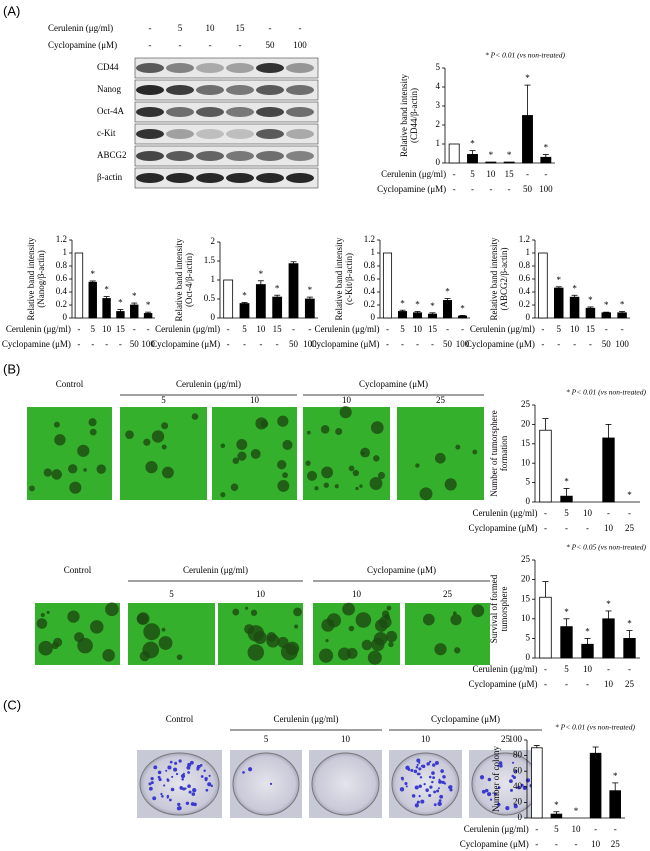 The image size is (650, 851). I want to click on band-label: CD44, so click(108, 67).